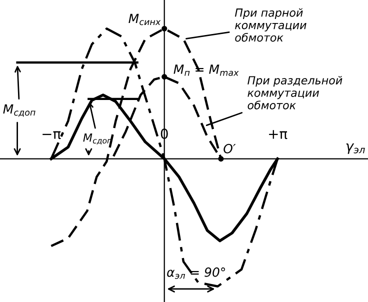 The width and height of the screenshot is (368, 302). I want to click on x-tick-label: +π, so click(278, 135).